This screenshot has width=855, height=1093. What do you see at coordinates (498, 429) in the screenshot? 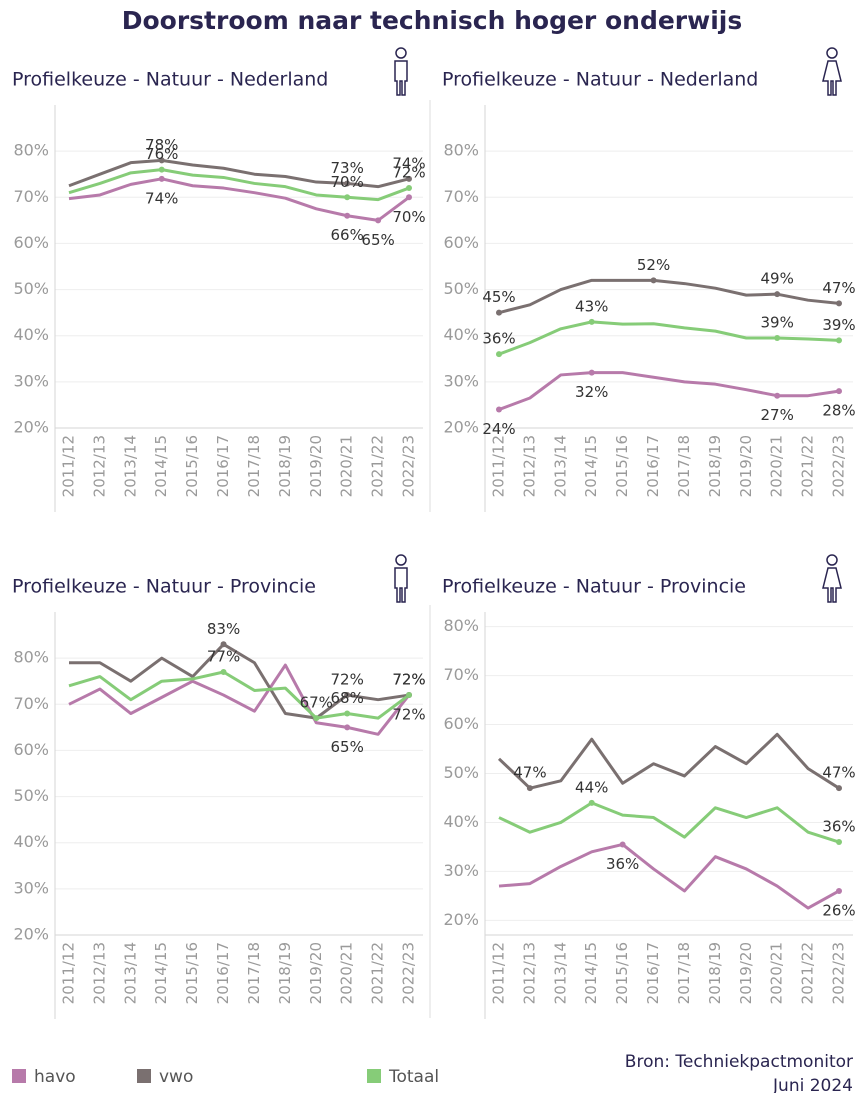
I see `data-label: 24%` at bounding box center [498, 429].